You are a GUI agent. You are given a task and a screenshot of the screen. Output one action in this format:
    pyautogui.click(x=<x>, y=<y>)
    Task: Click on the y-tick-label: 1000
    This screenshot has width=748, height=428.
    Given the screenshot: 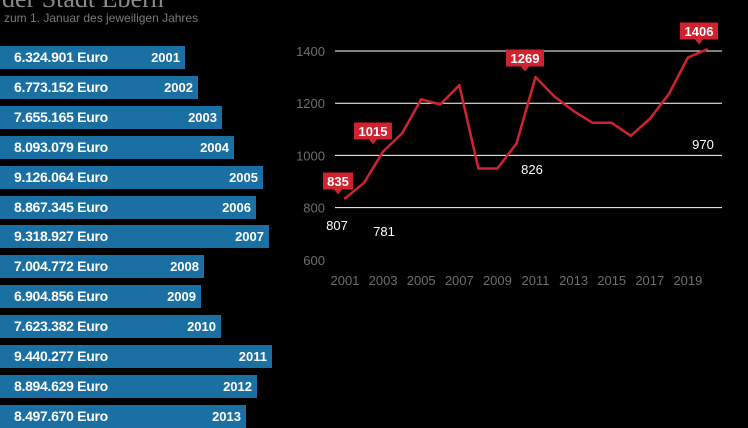 What is the action you would take?
    pyautogui.click(x=310, y=155)
    